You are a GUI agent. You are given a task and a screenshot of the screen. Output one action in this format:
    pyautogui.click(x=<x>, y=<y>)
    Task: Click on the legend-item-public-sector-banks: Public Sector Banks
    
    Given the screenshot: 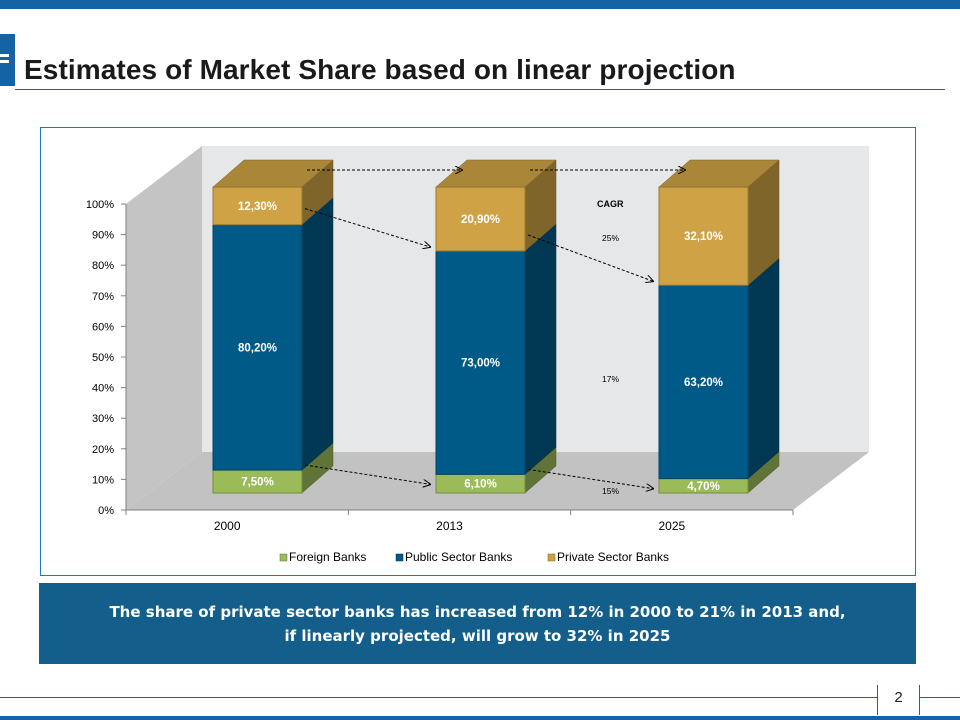 What is the action you would take?
    pyautogui.click(x=453, y=557)
    